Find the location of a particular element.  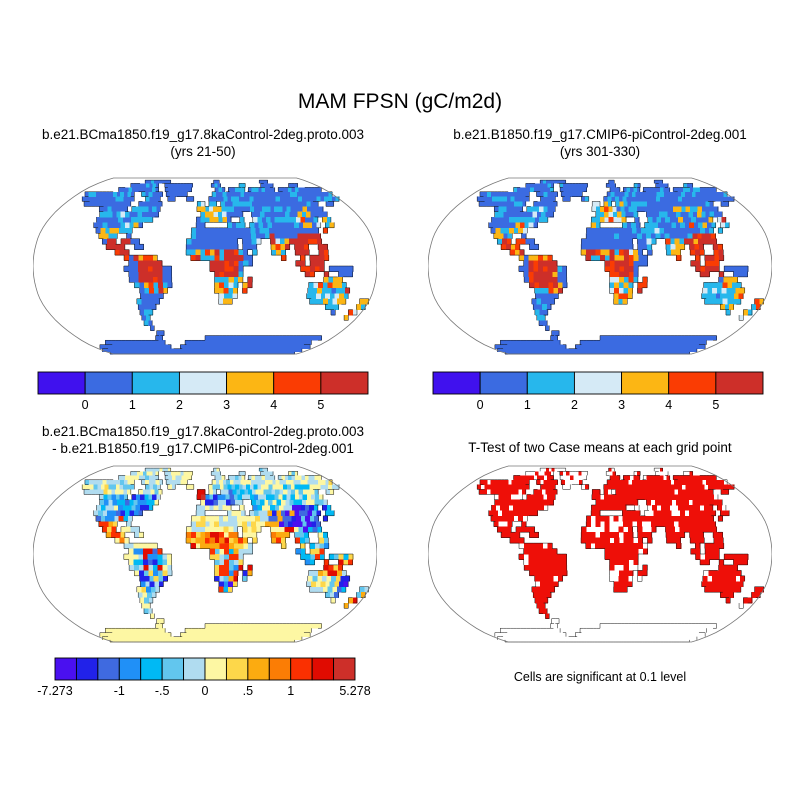

svg-text: .5 is located at coordinates (248, 691).